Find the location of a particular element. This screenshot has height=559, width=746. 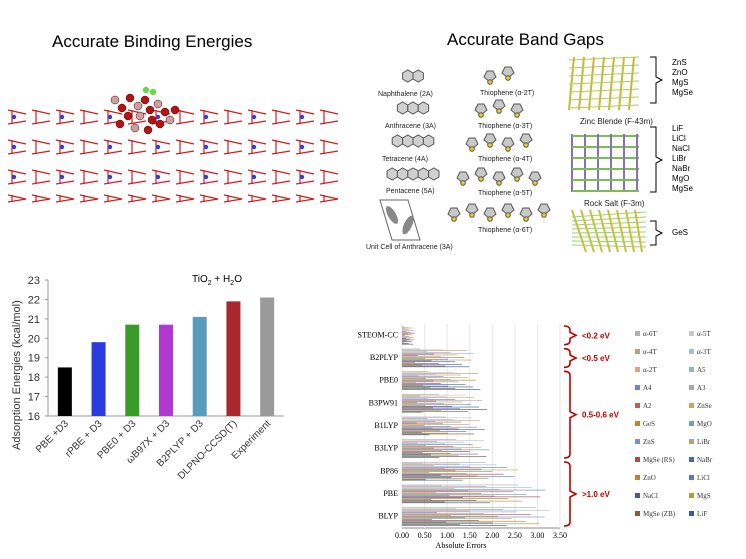

material-label: LiBr is located at coordinates (679, 158).